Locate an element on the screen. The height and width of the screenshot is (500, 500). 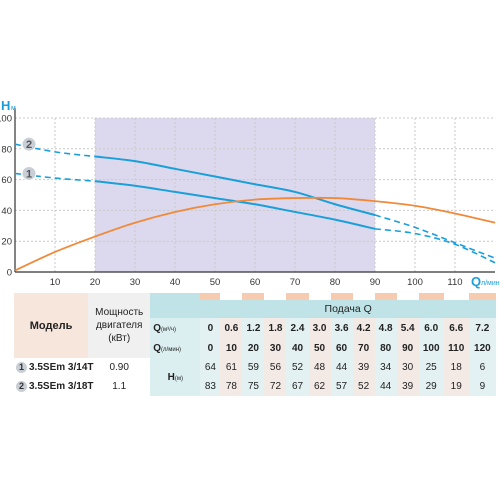
x-tick-label: 10 is located at coordinates (55, 282).